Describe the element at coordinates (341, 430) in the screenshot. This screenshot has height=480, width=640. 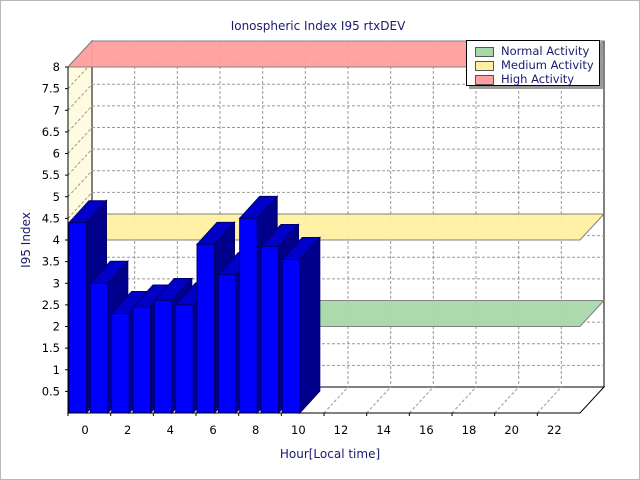
I see `x-tick-label: 12` at that location.